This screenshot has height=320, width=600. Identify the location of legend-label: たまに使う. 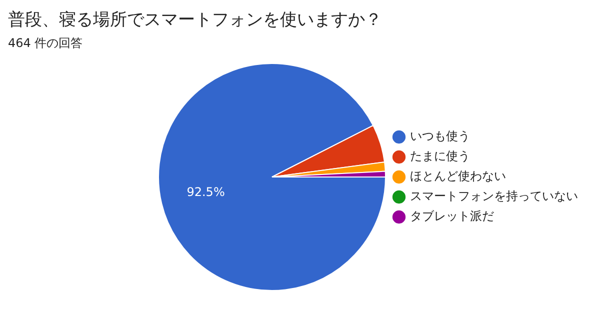
(440, 156).